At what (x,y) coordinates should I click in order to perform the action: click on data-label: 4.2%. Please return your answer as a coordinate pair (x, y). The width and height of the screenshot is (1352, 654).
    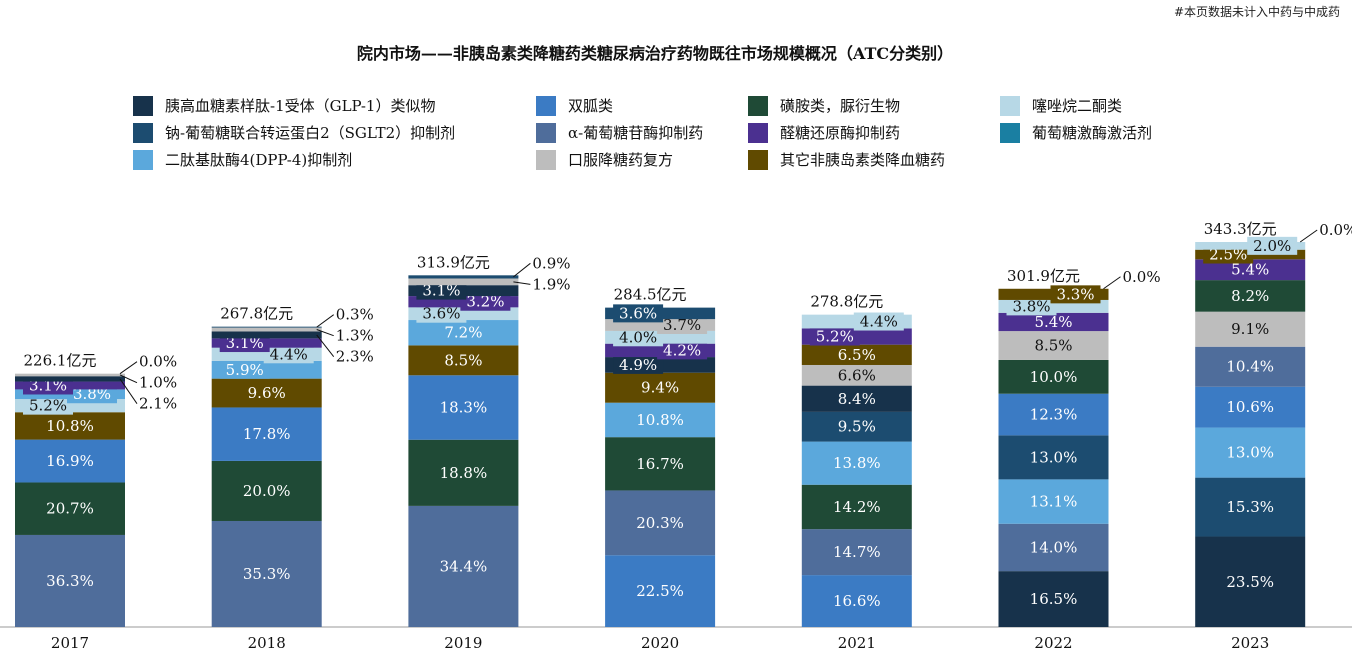
    Looking at the image, I should click on (682, 350).